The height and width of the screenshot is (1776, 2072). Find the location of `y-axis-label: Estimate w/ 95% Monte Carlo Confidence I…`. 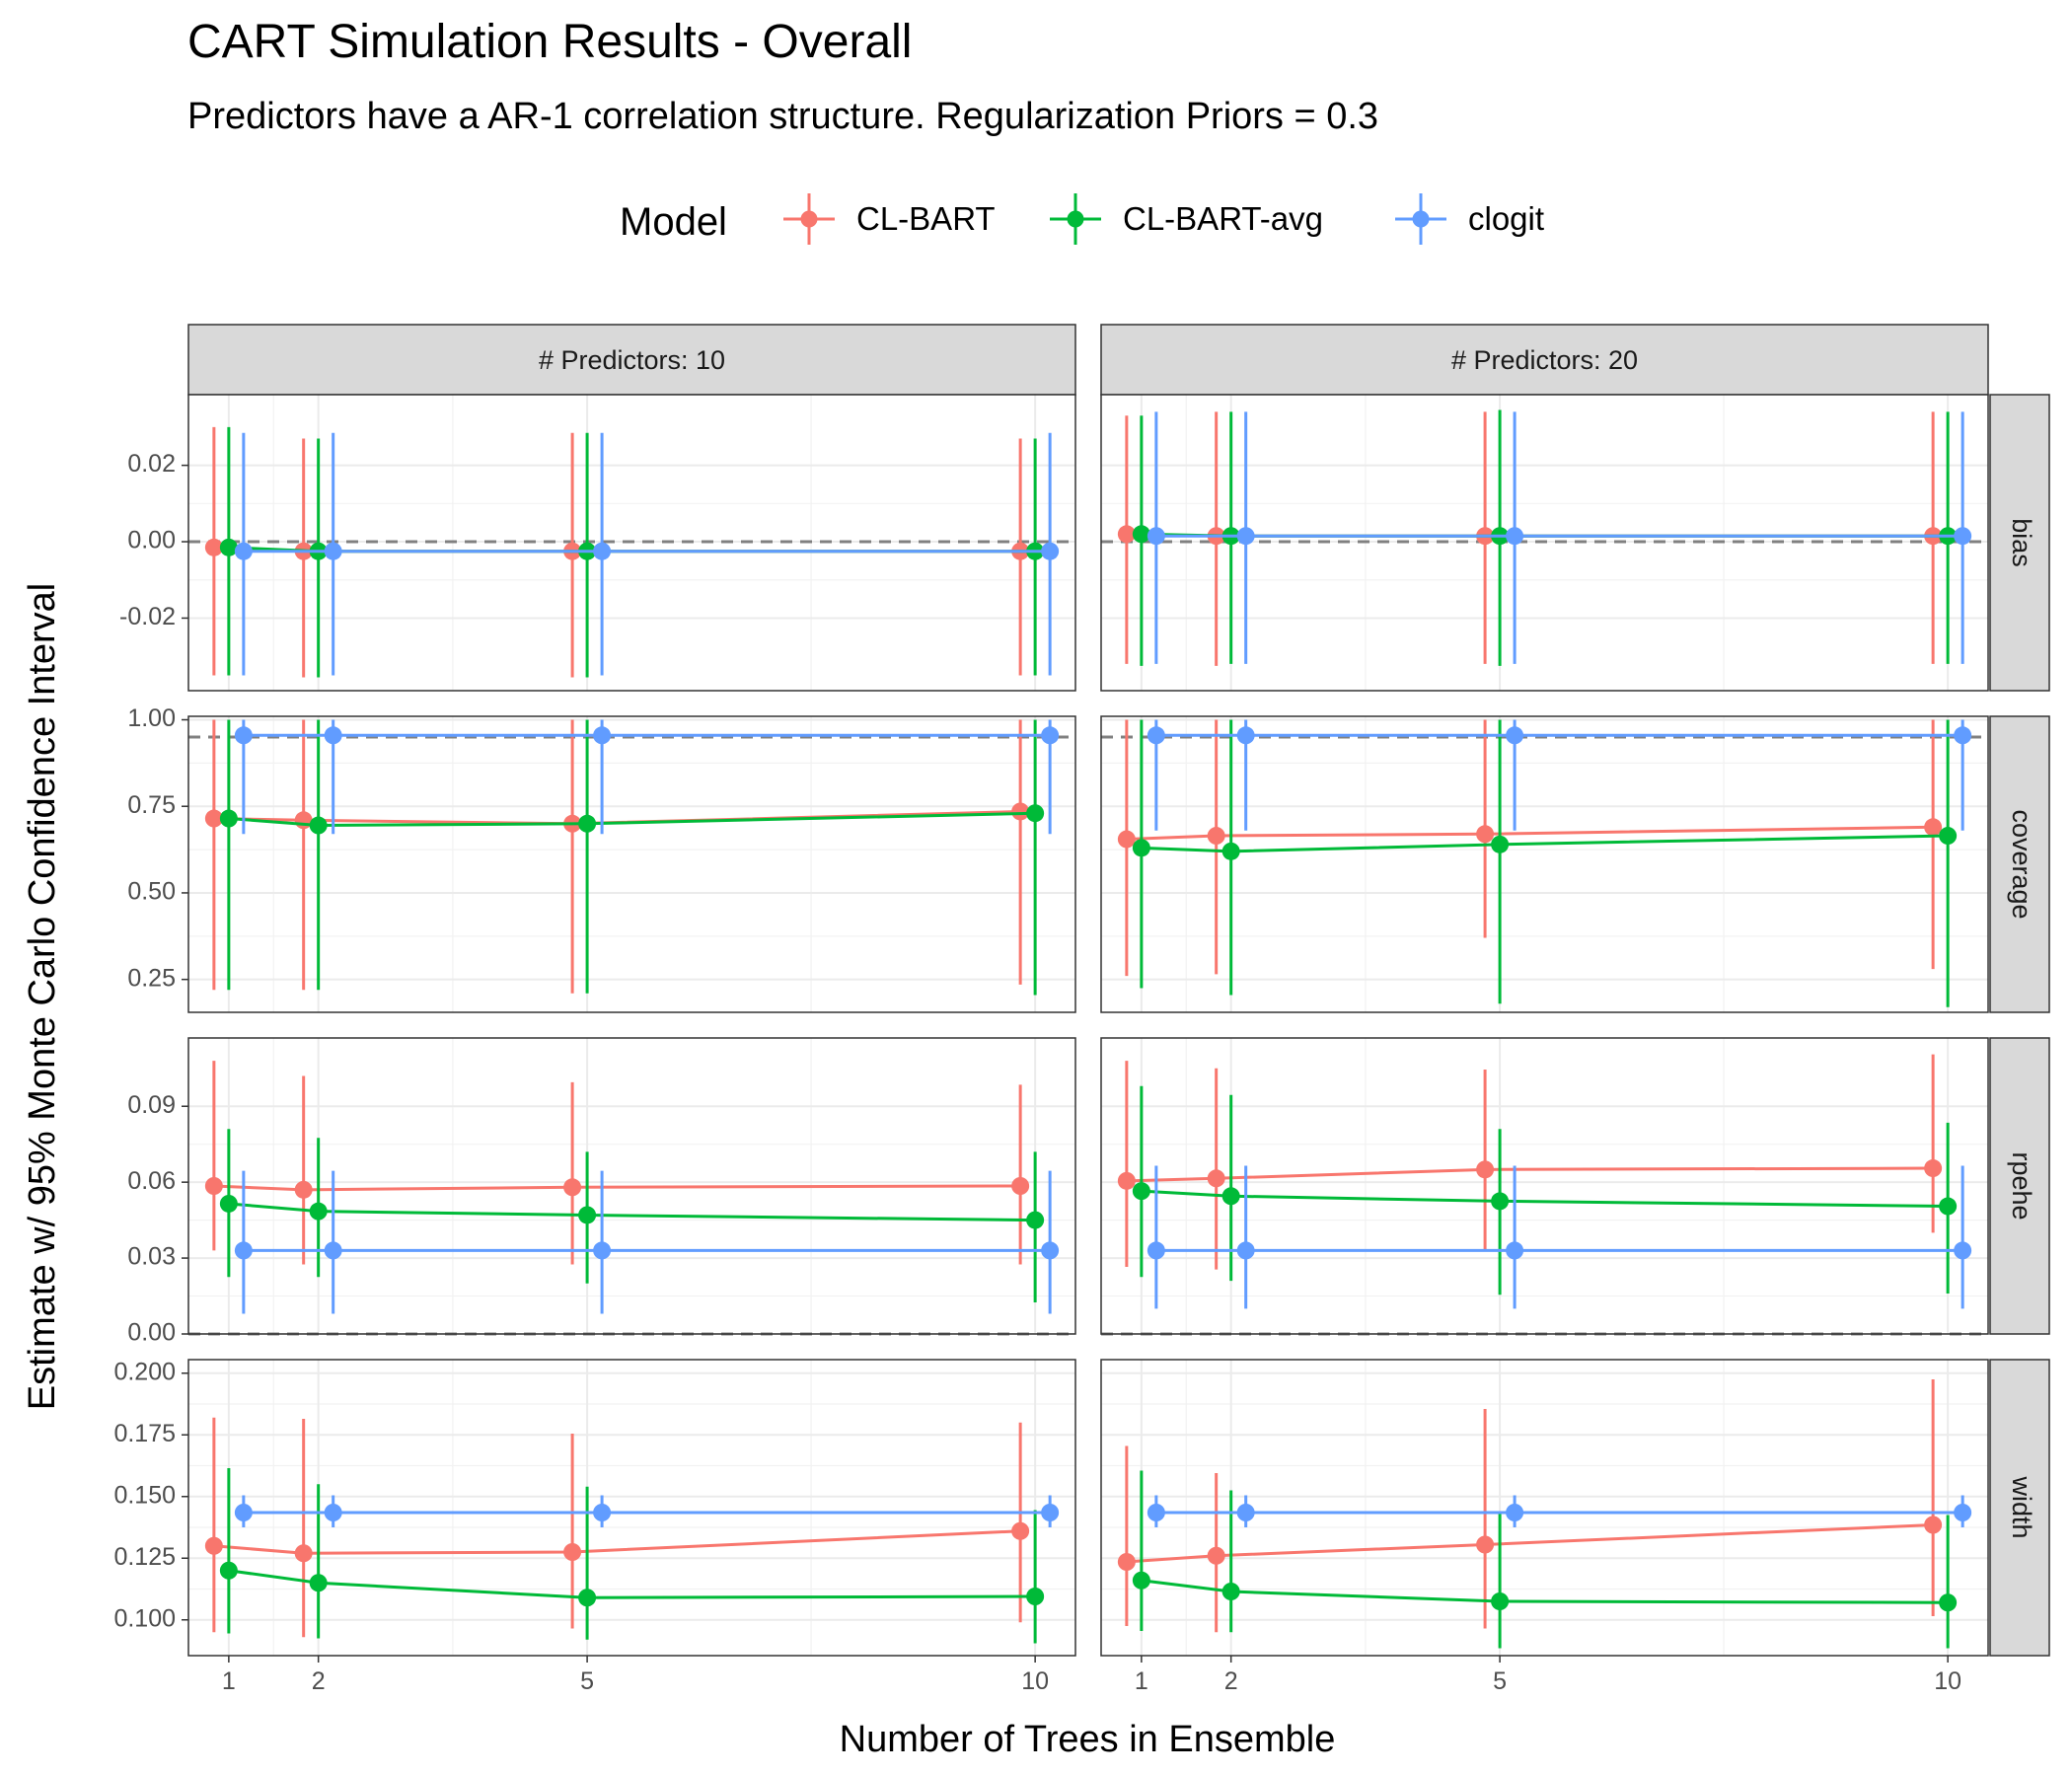

y-axis-label: Estimate w/ 95% Monte Carlo Confidence I… is located at coordinates (43, 997).